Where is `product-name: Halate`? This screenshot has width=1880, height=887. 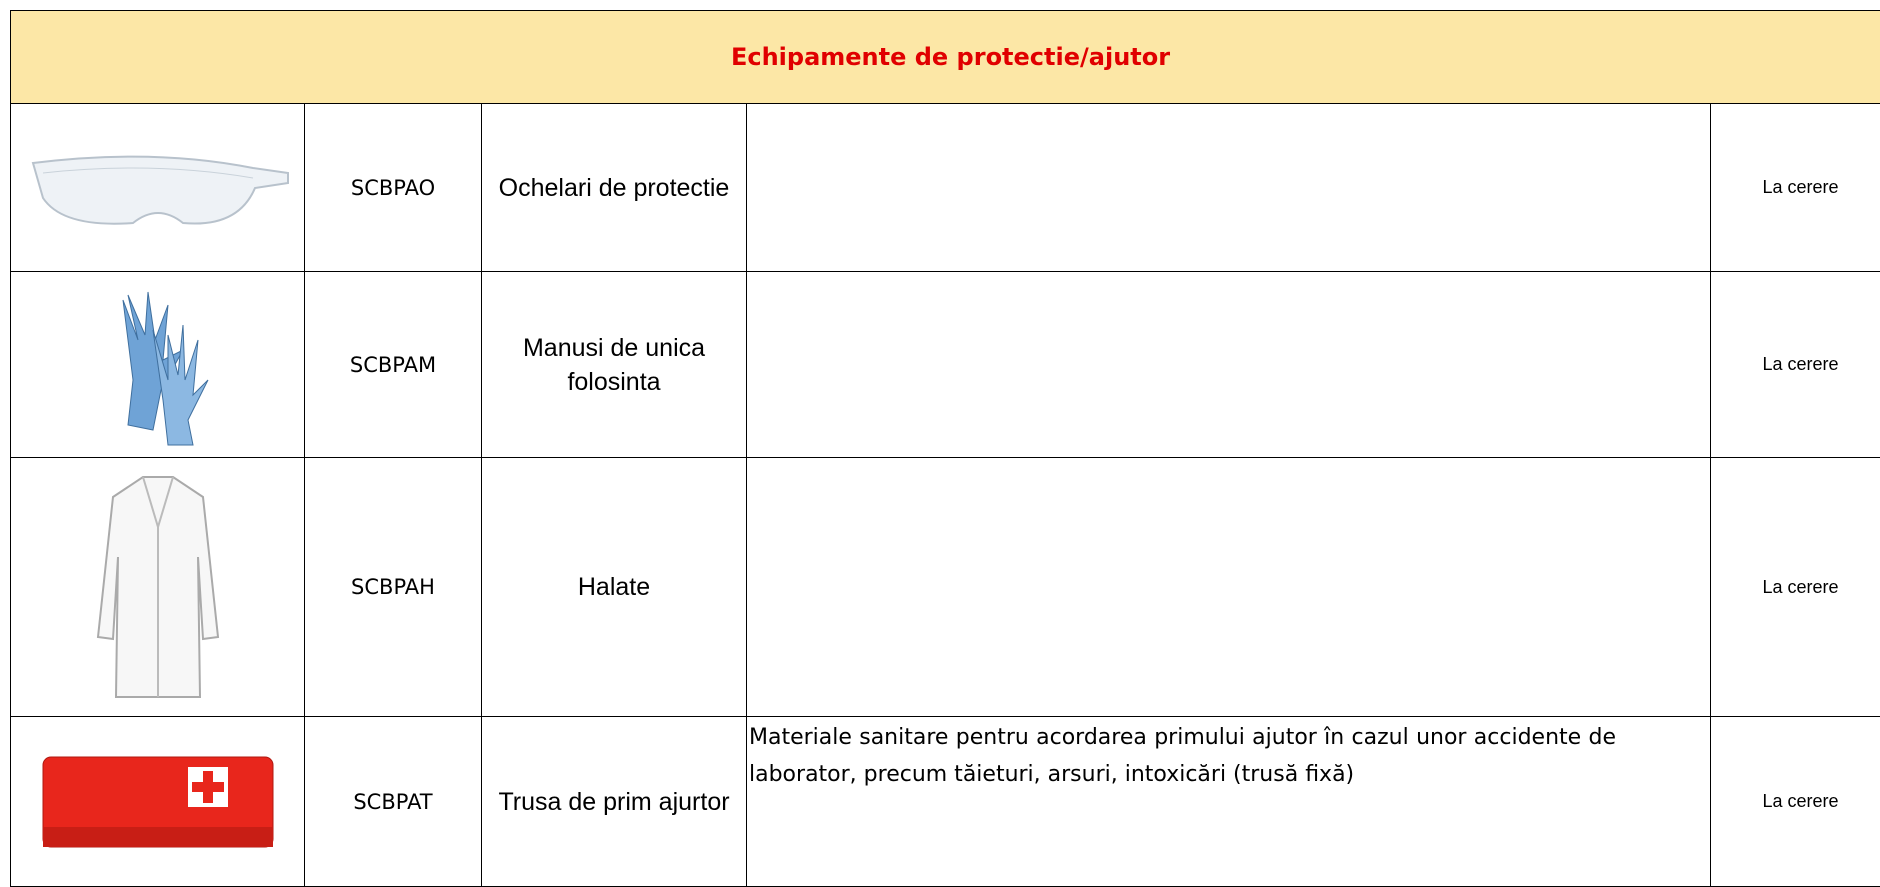
product-name: Halate is located at coordinates (614, 587).